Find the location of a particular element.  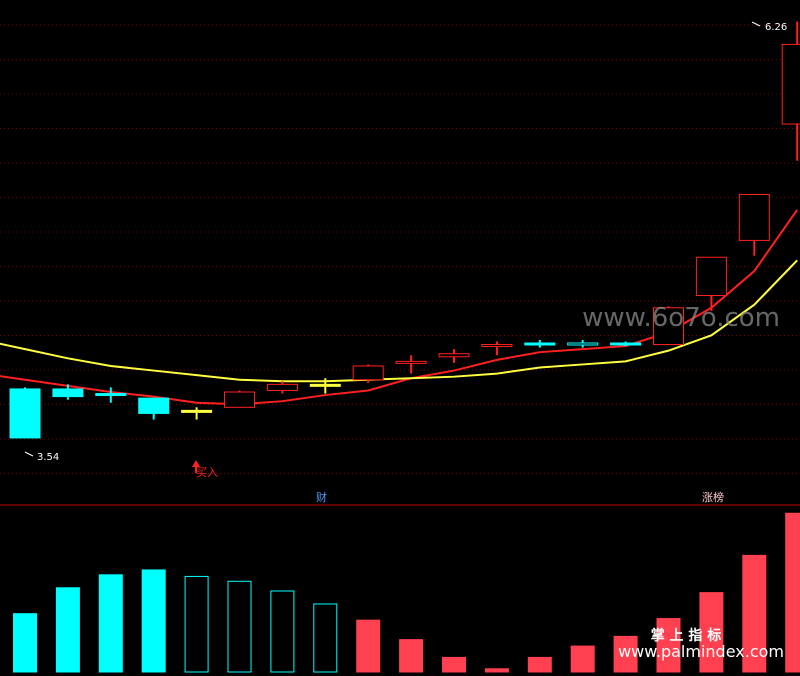

low-price-arrow-icon is located at coordinates (29, 454).